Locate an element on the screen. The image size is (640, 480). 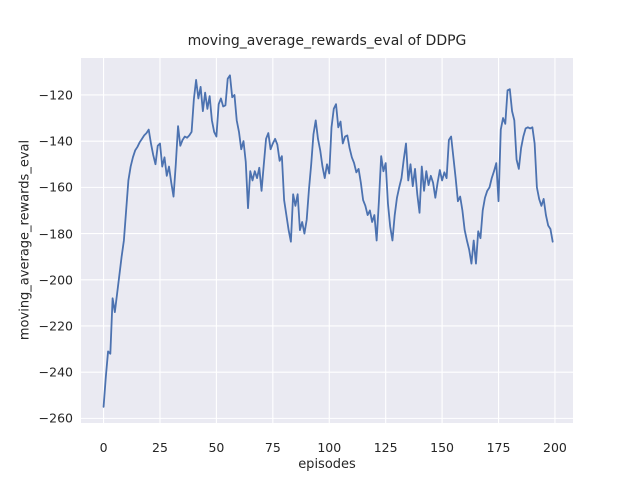
y-tick-label: −180 is located at coordinates (55, 234).